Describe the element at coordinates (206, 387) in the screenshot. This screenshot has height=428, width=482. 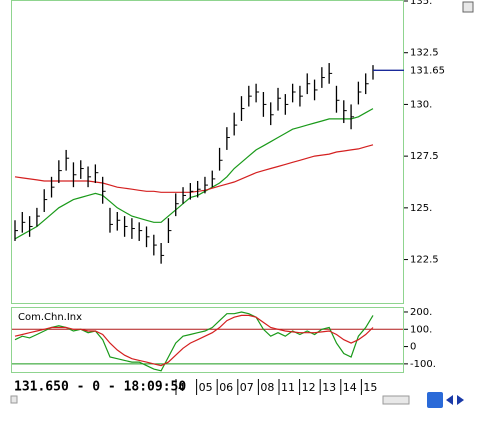
I see `date-label: 05` at that location.